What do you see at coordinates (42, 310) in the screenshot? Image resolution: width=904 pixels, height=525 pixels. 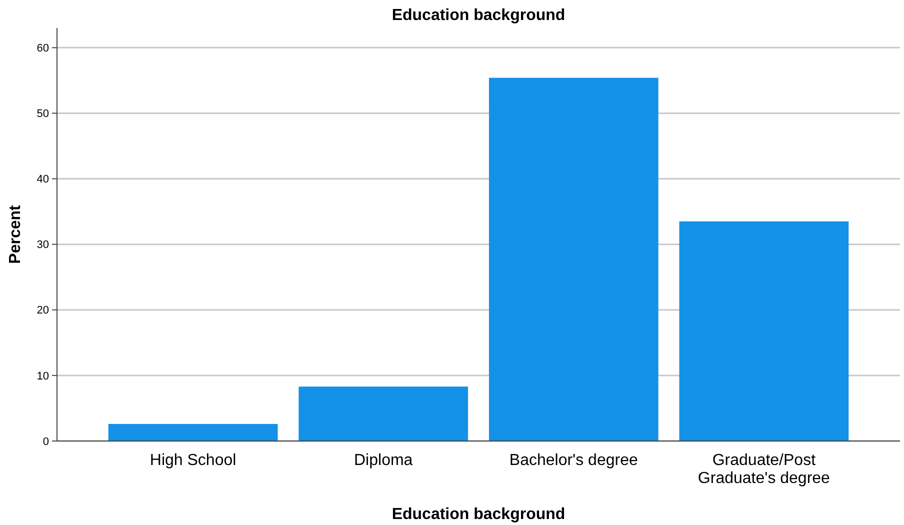 I see `y-tick-label: 20` at bounding box center [42, 310].